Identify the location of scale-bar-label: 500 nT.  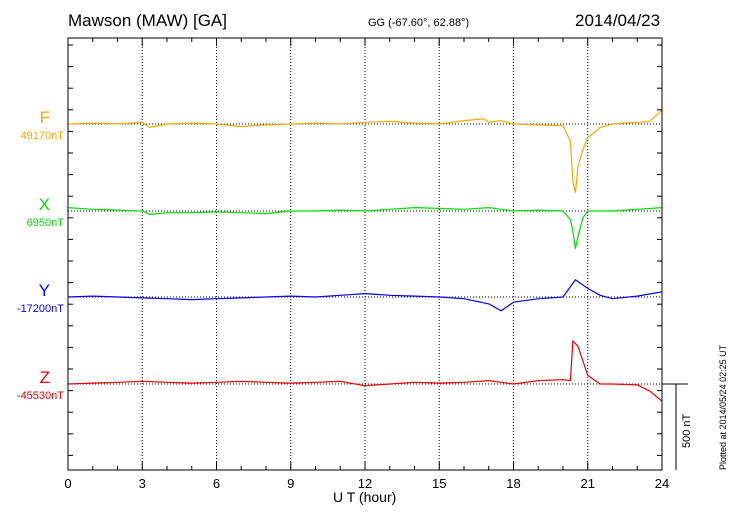
(687, 430).